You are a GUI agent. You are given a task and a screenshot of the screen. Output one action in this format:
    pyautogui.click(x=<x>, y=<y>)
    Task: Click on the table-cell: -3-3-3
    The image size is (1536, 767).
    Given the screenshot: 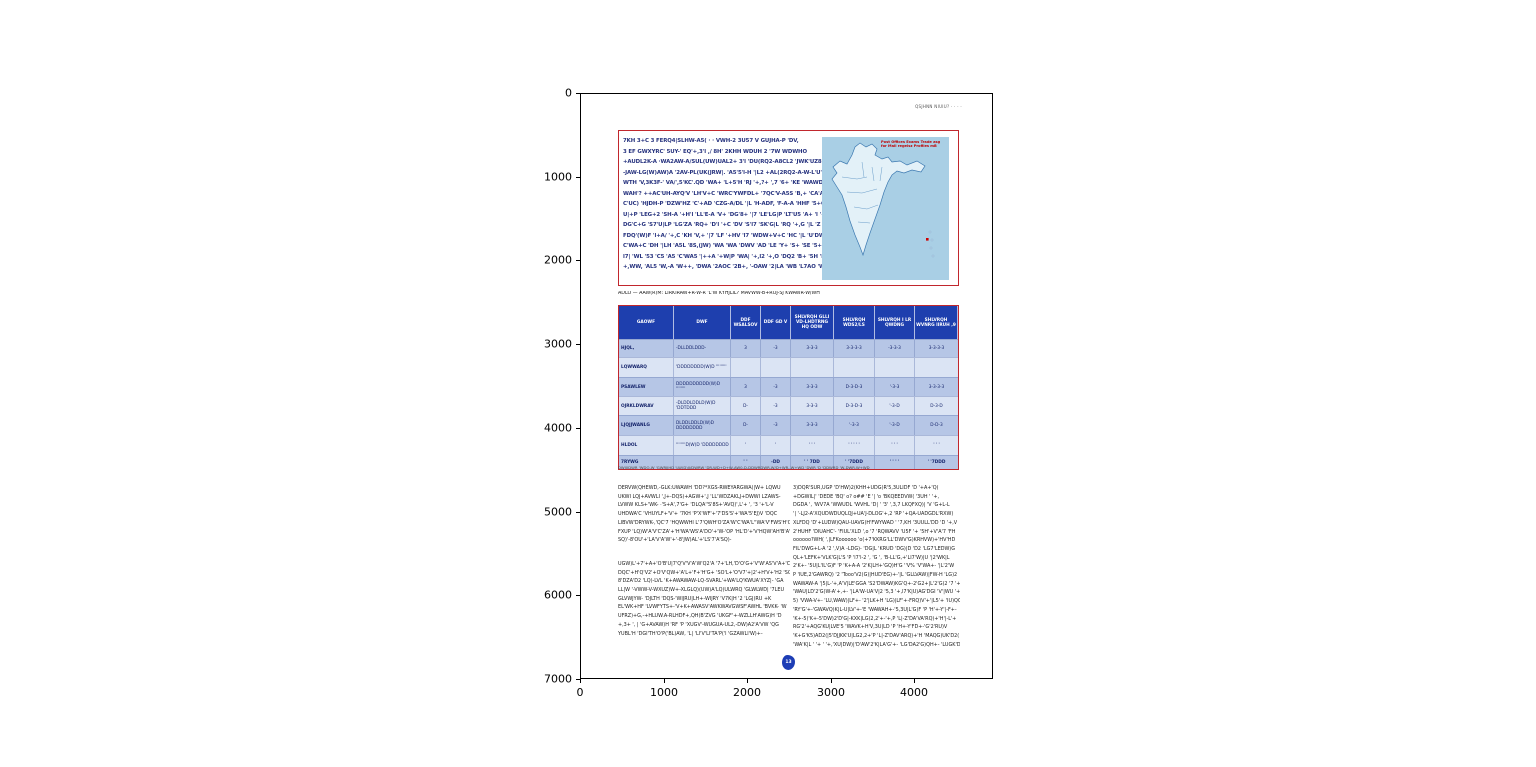 What is the action you would take?
    pyautogui.click(x=895, y=348)
    